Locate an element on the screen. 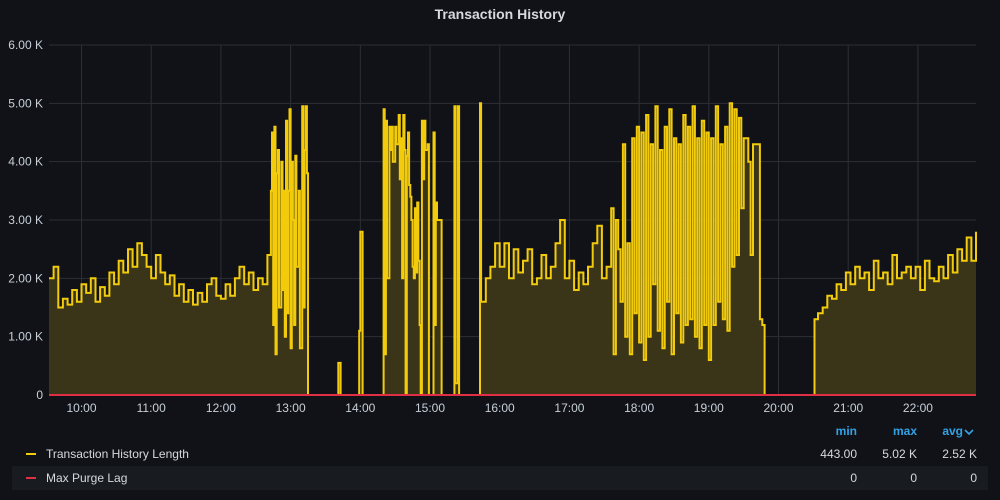 The height and width of the screenshot is (500, 1000). y-tick-label: 2.00 K is located at coordinates (25, 278).